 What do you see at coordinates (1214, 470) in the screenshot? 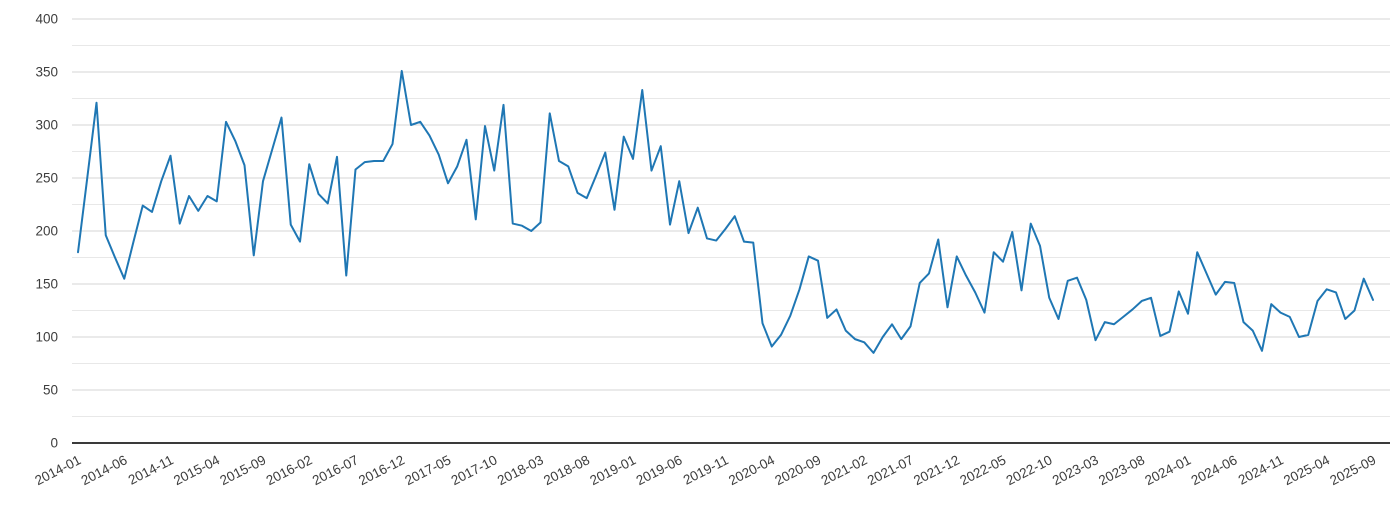
I see `x-axis-tick-label: 2024-06` at bounding box center [1214, 470].